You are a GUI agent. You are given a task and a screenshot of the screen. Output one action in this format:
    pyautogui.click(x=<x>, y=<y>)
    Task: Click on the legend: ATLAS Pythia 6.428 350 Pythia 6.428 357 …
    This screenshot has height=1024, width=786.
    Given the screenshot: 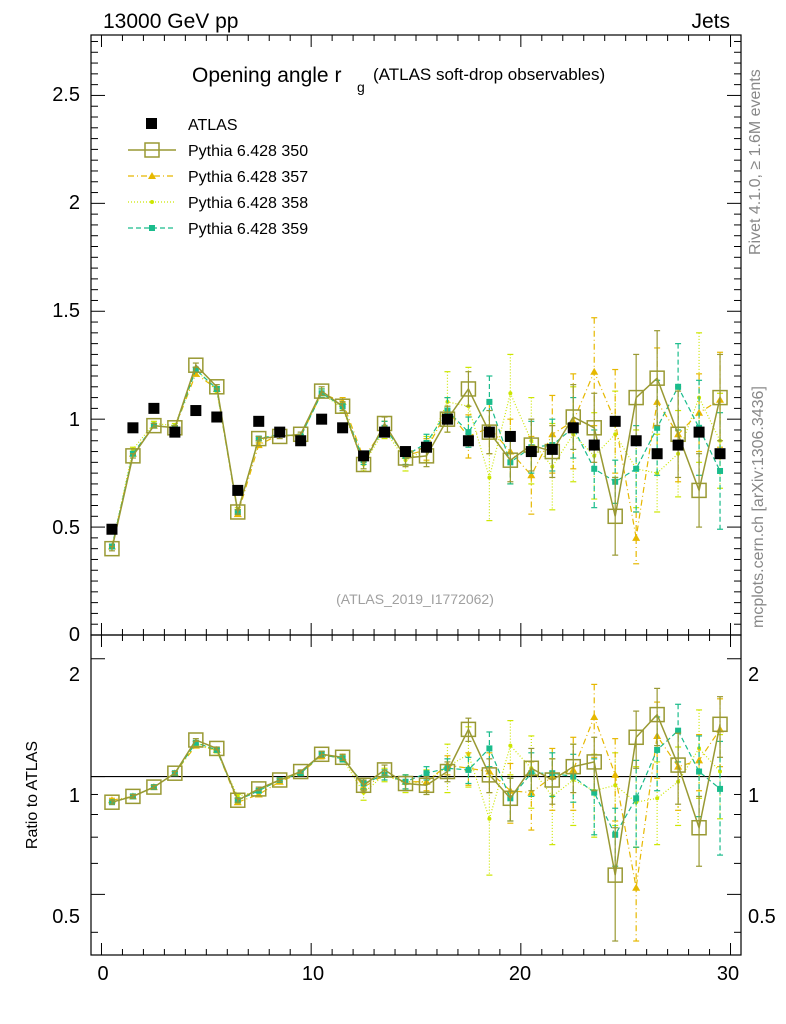 What is the action you would take?
    pyautogui.click(x=218, y=177)
    